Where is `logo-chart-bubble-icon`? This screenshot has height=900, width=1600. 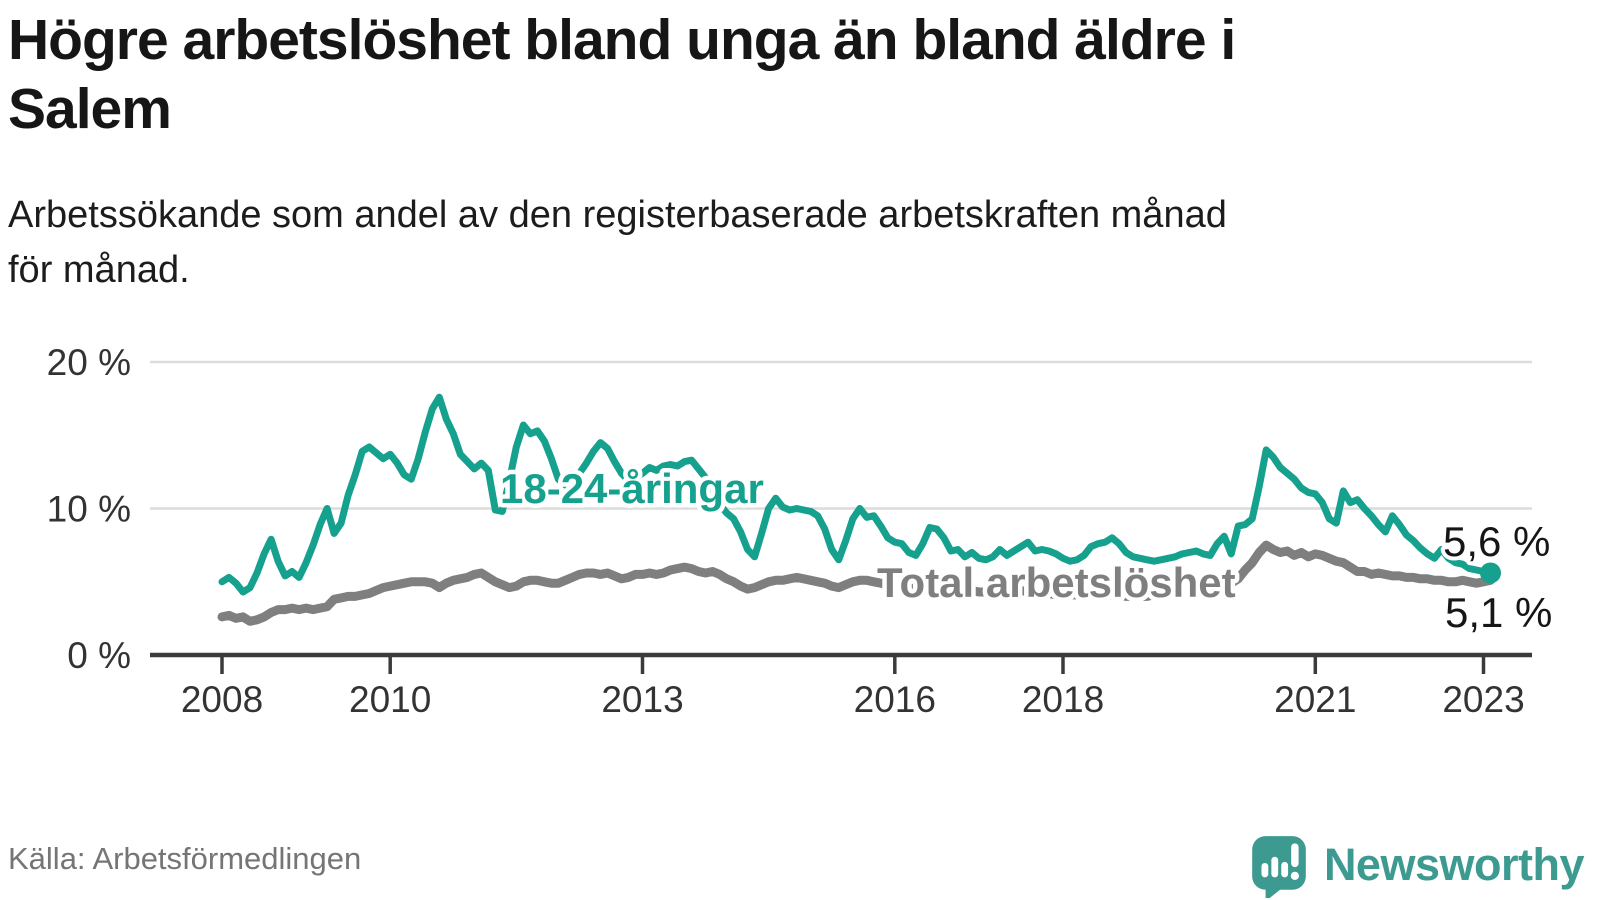
logo-chart-bubble-icon is located at coordinates (1279, 867).